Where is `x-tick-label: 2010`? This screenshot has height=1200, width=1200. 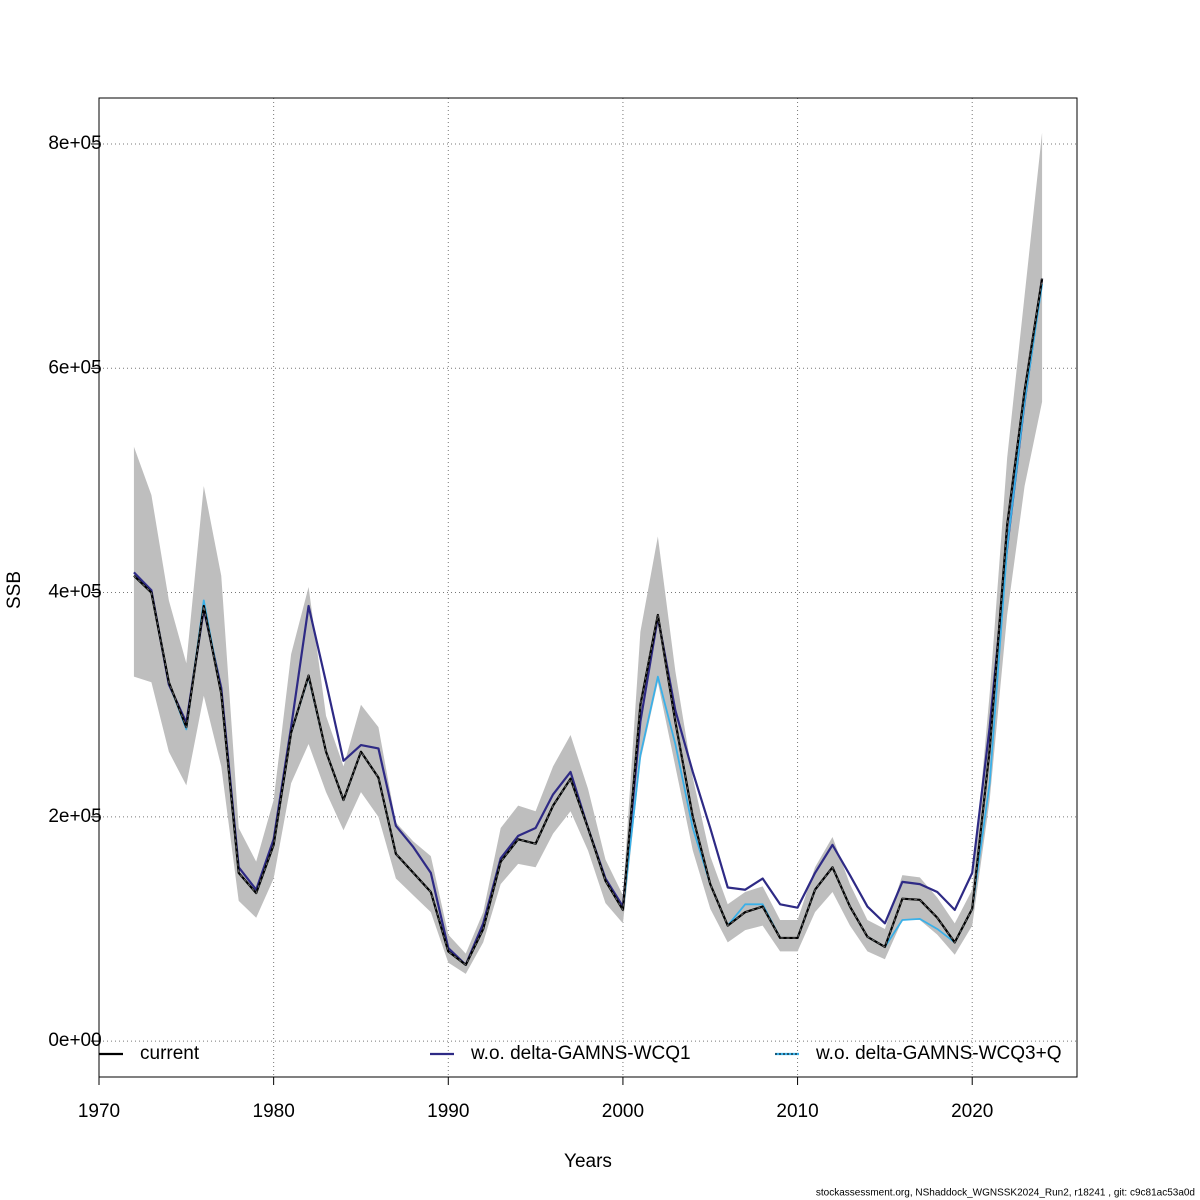
x-tick-label: 2010 is located at coordinates (797, 1111).